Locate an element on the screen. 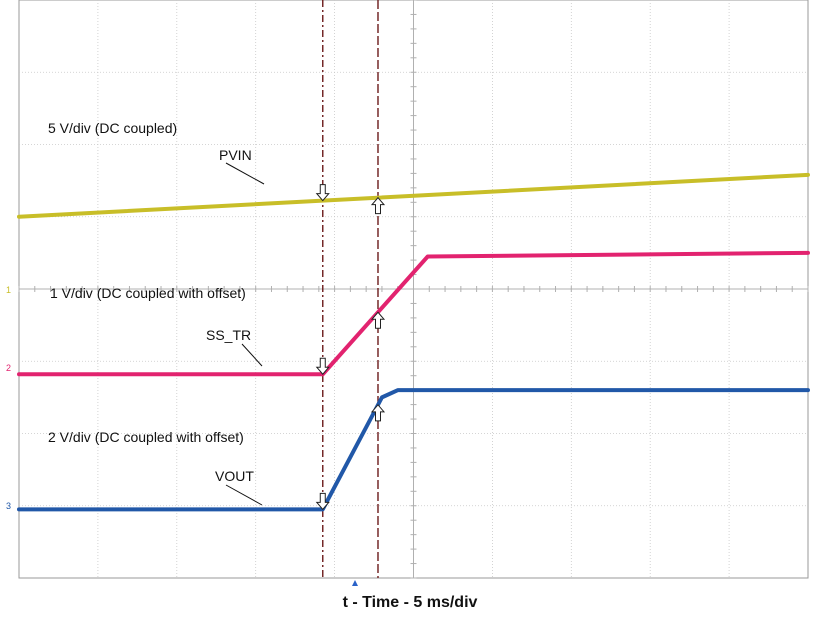  vout-leader-line is located at coordinates (244, 495).